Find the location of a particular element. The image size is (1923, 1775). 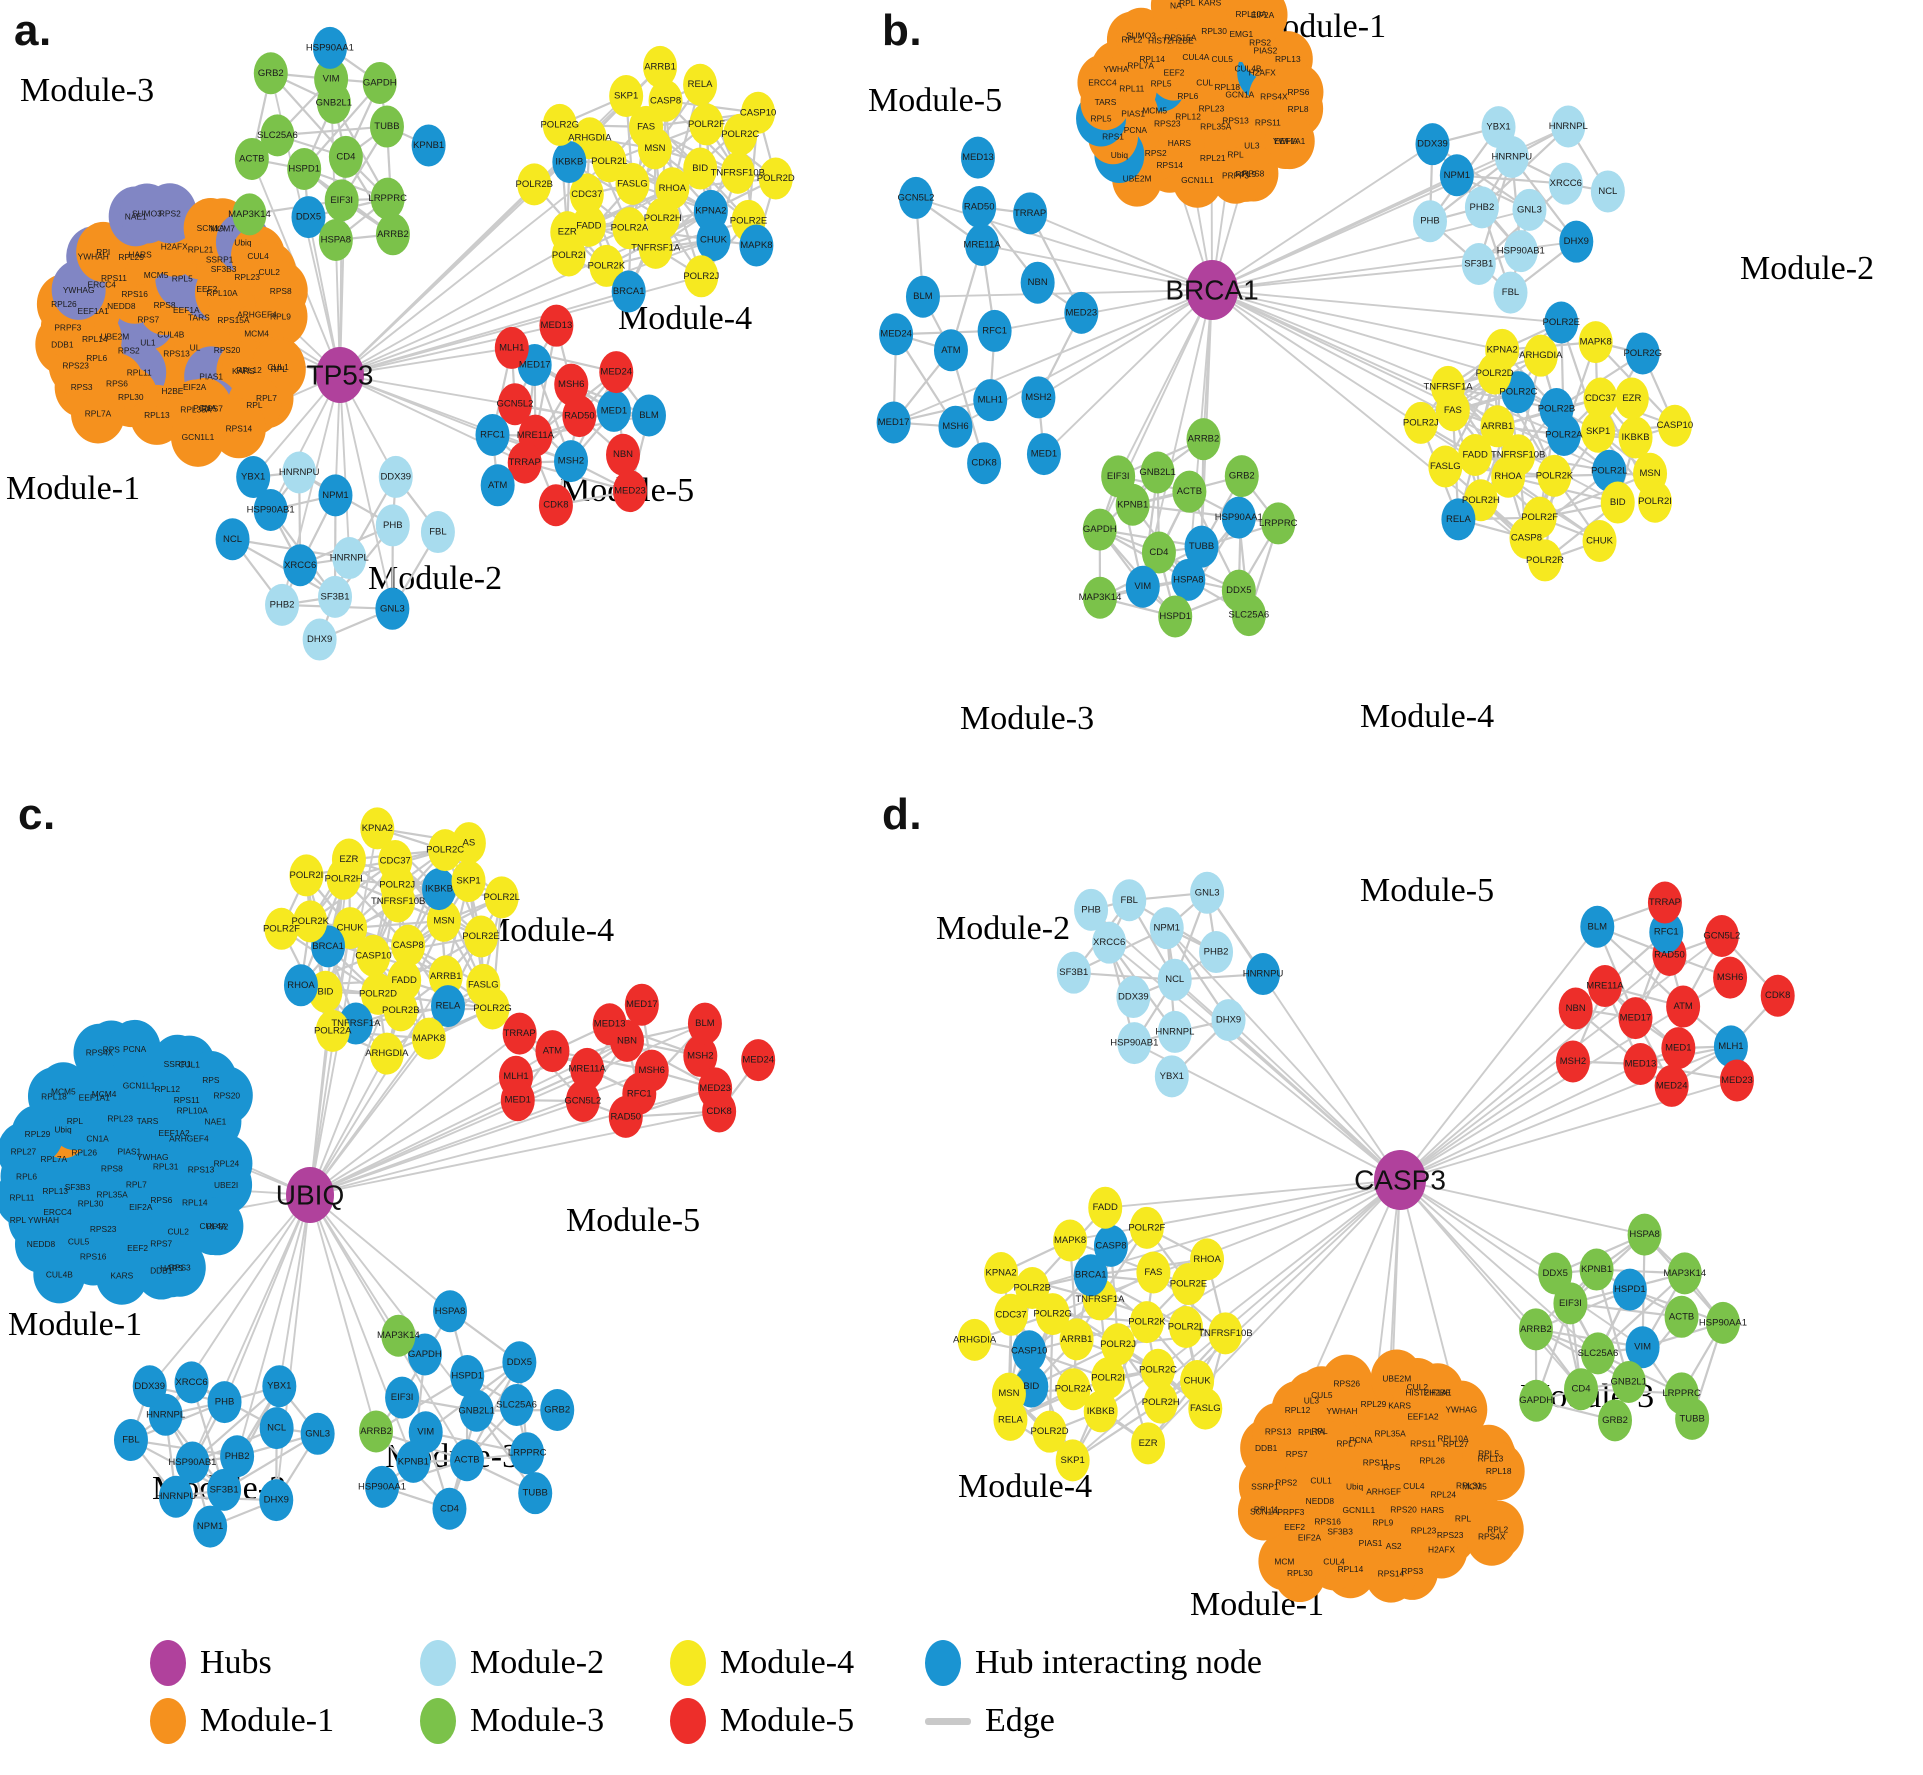

panel-d-letter: d. is located at coordinates (902, 814).